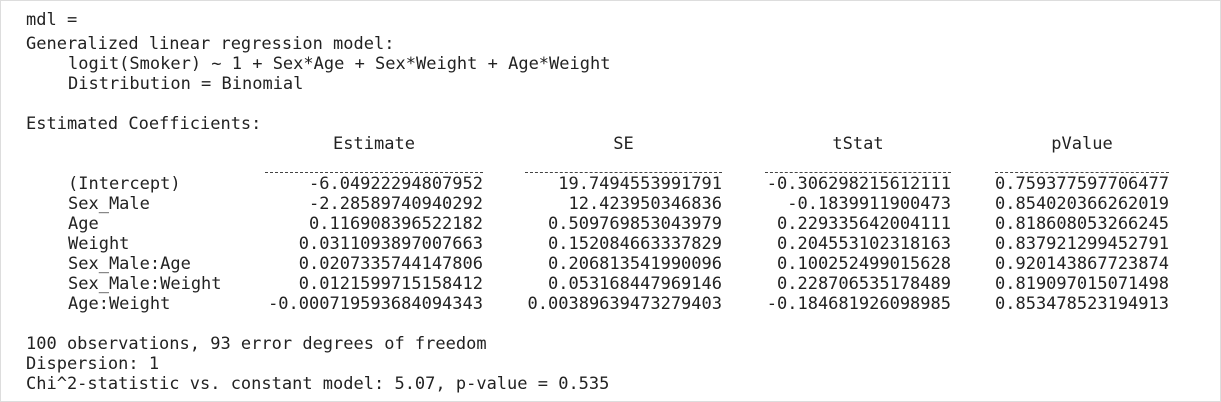 This screenshot has width=1221, height=402. I want to click on cell-se: 12.423950346836, so click(645, 204).